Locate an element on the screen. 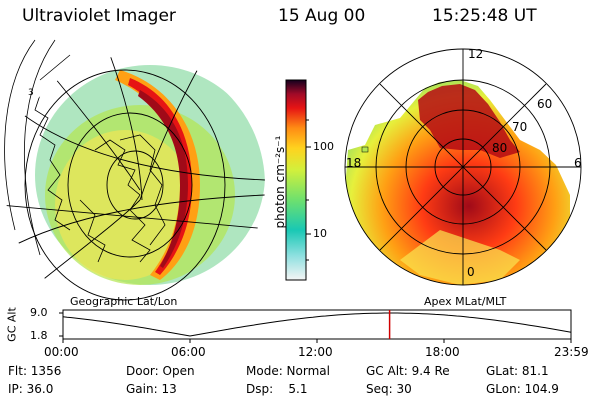 This screenshot has height=400, width=600. altitude-ylabel: GC Alt is located at coordinates (12, 324).